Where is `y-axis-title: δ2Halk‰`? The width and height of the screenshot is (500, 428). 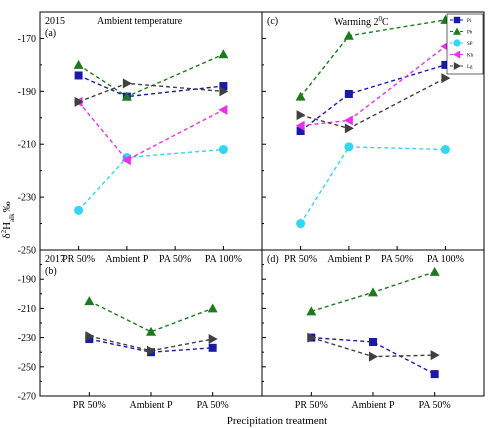 y-axis-title: δ2Halk‰ is located at coordinates (8, 219).